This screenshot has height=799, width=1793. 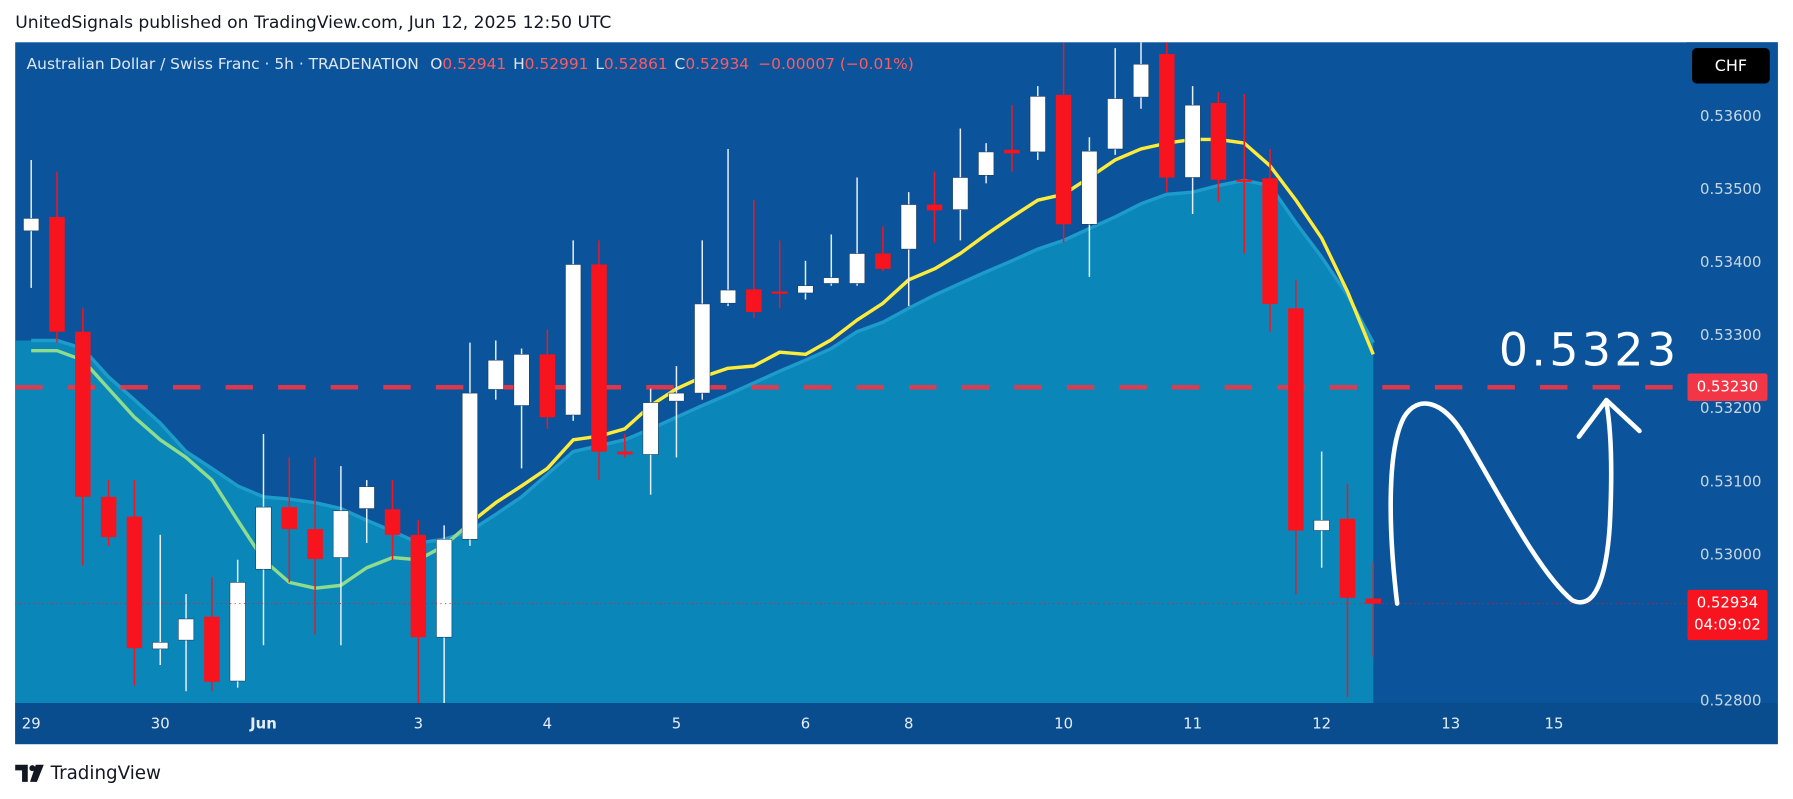 I want to click on y-tick-label: 0.53200, so click(x=1730, y=408).